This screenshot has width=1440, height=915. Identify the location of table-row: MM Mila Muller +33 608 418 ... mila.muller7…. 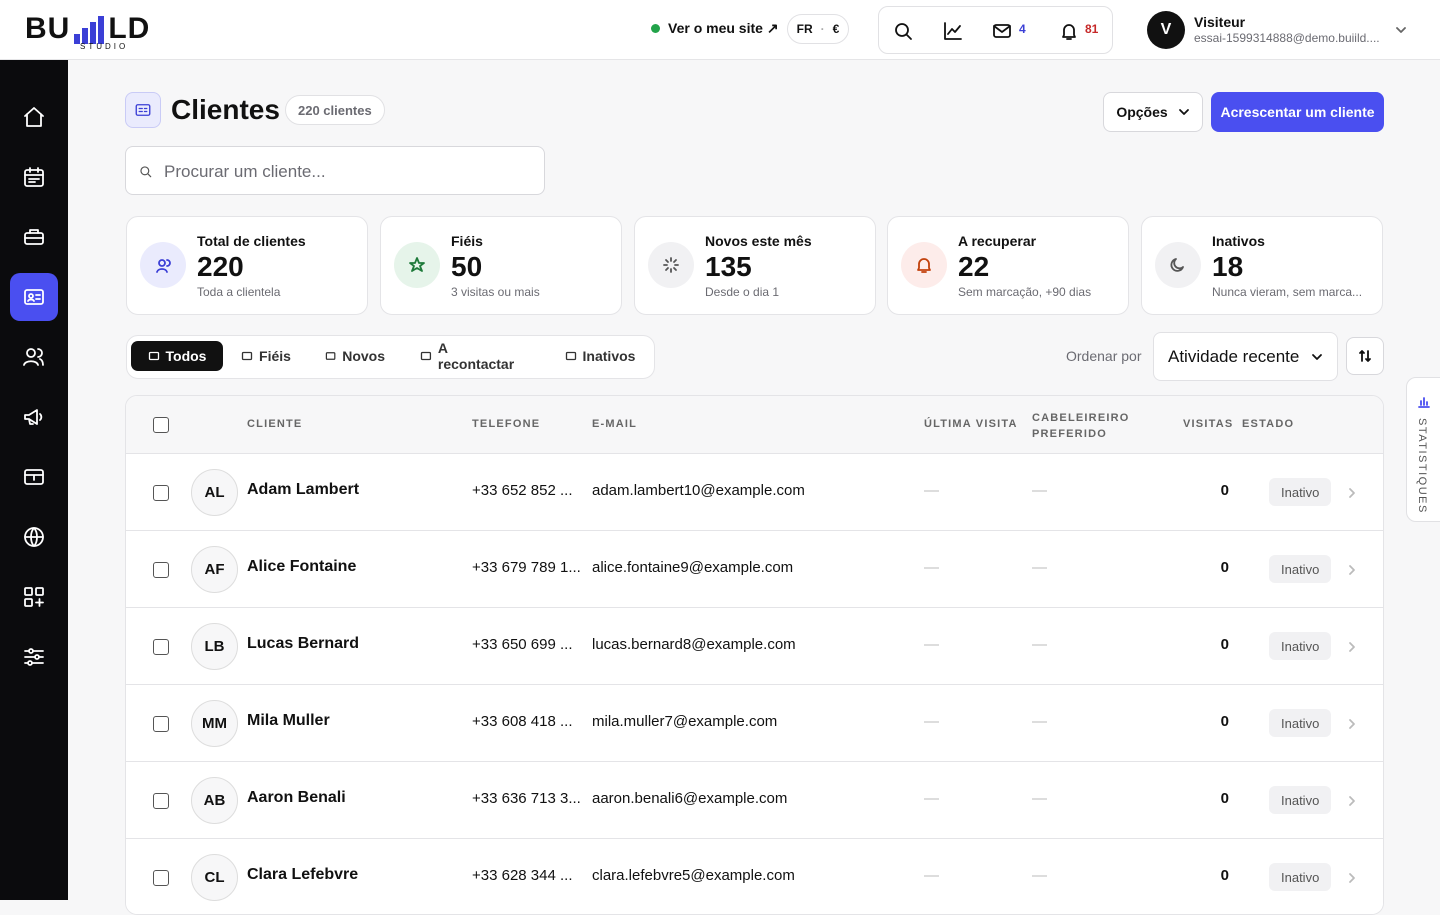
(754, 723).